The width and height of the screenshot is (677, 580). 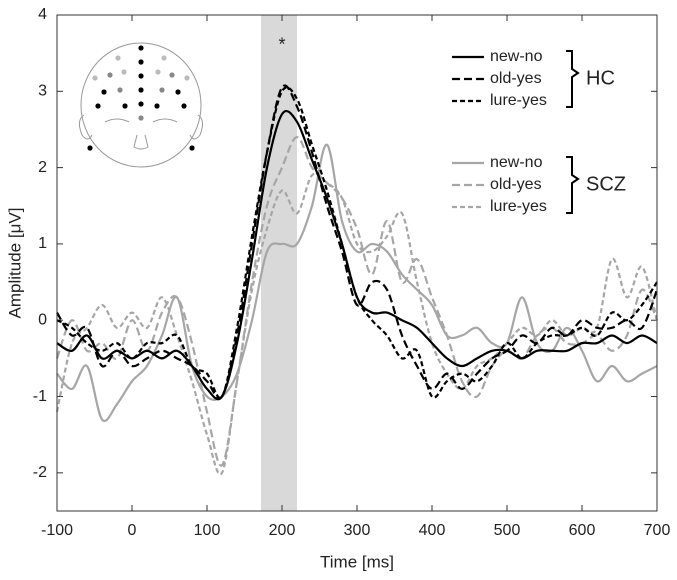 What do you see at coordinates (14, 263) in the screenshot?
I see `y-axis-label: Amplitude [μV]` at bounding box center [14, 263].